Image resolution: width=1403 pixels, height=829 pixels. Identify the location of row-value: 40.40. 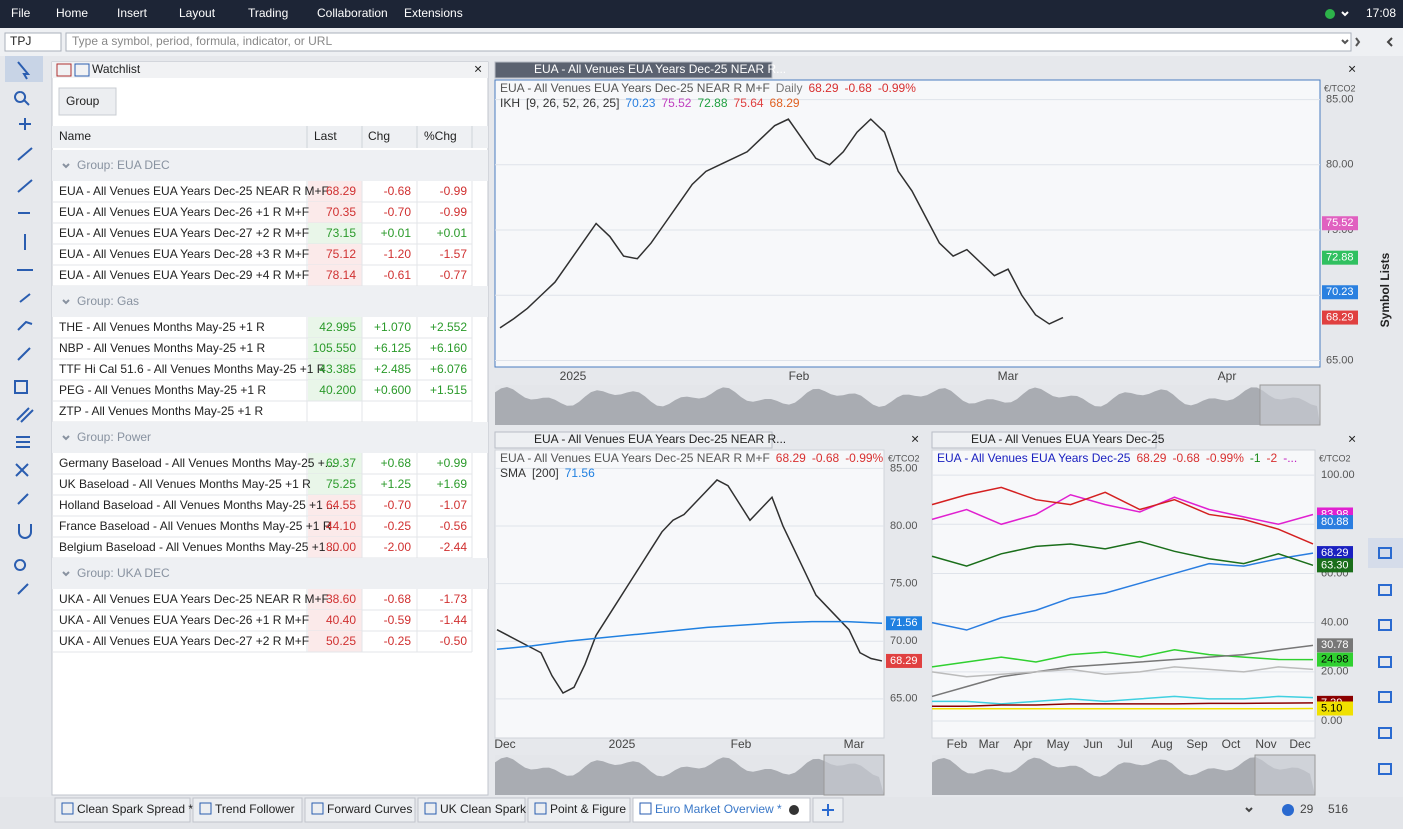
(341, 620).